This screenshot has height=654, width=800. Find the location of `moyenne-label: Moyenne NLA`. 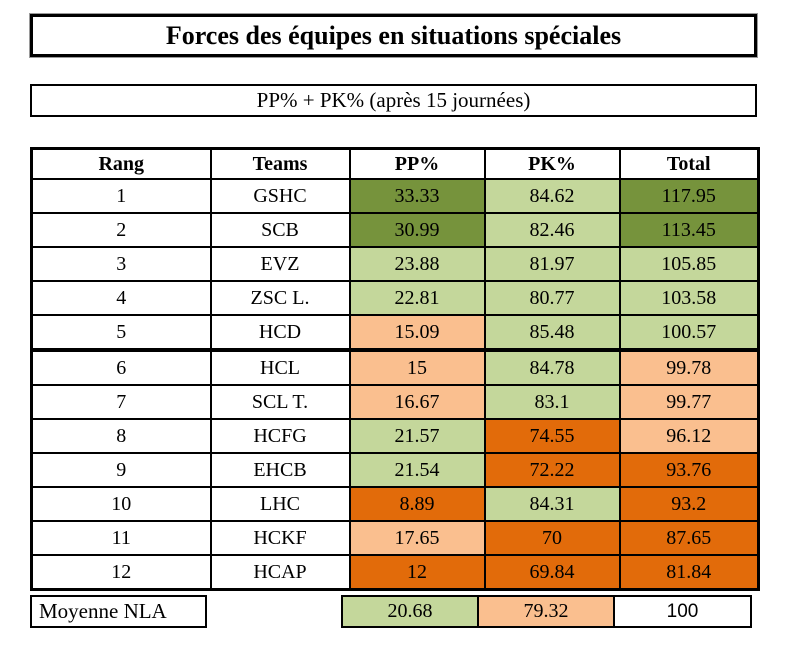

moyenne-label: Moyenne NLA is located at coordinates (103, 611).